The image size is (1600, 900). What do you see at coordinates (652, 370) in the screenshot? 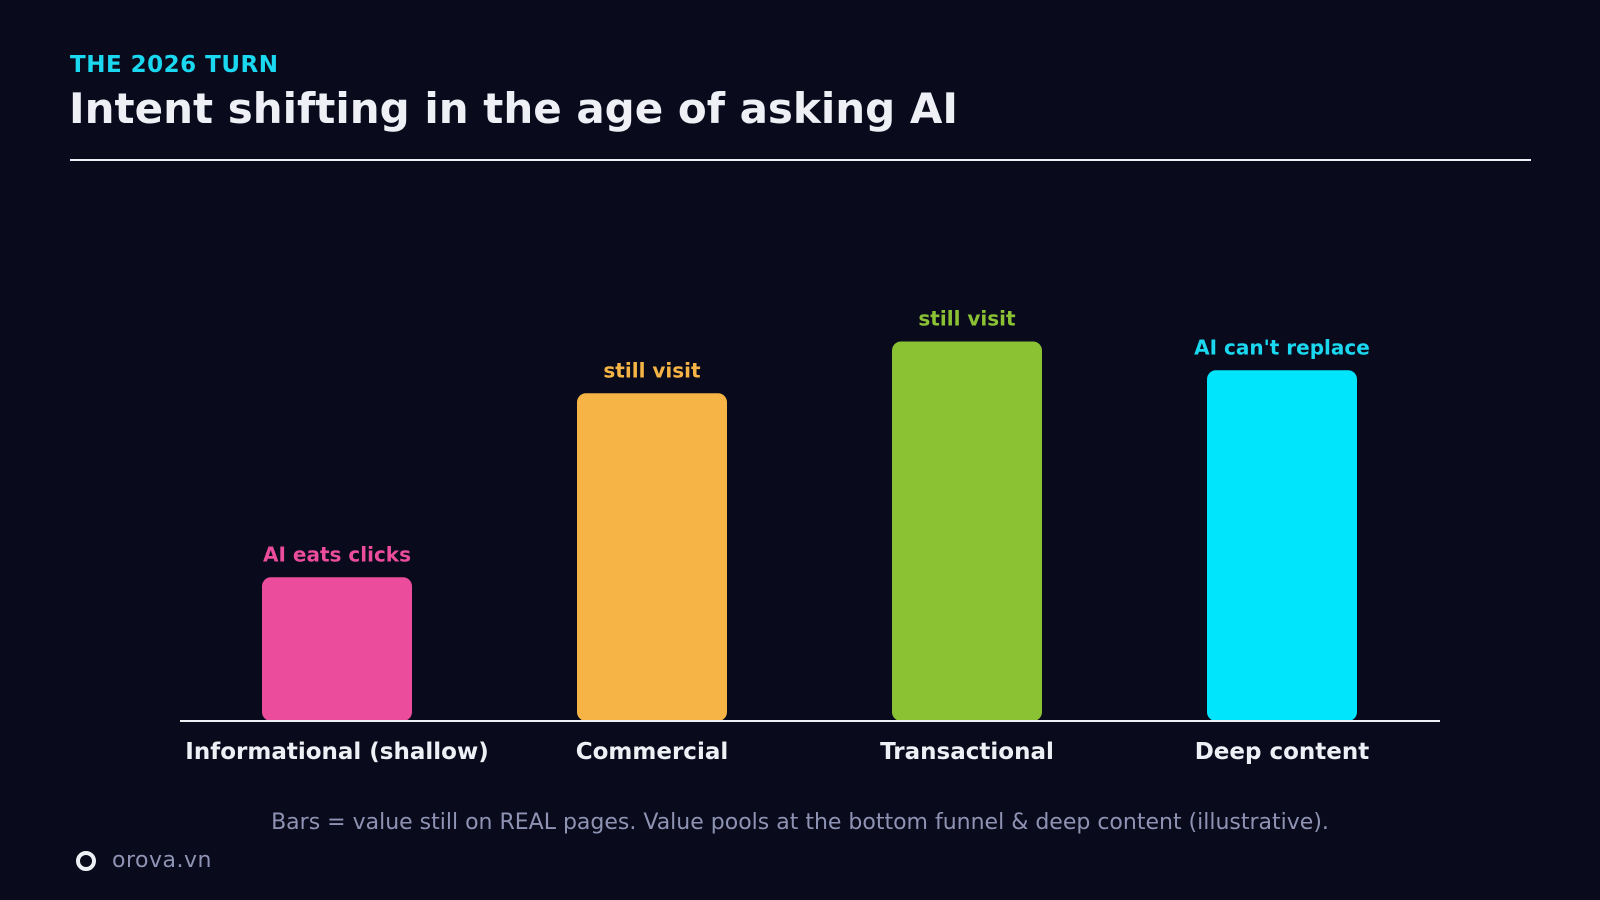
I see `annotation-label-commercial: still visit` at bounding box center [652, 370].